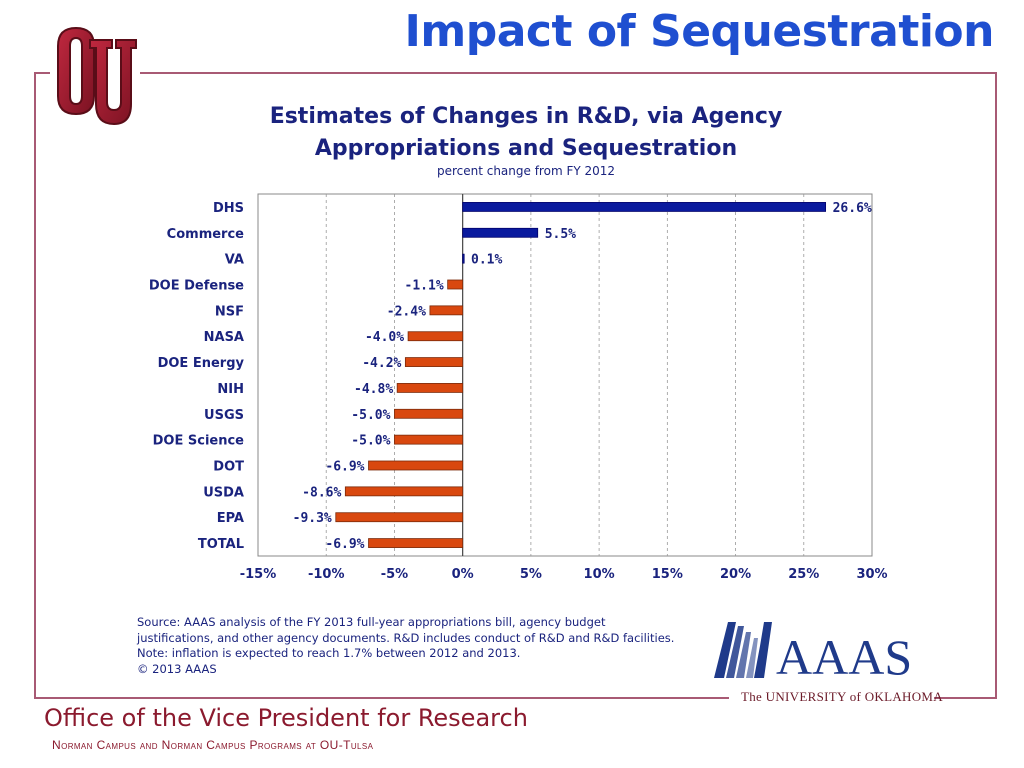 This screenshot has width=1024, height=768. I want to click on bar-commerce, so click(500, 232).